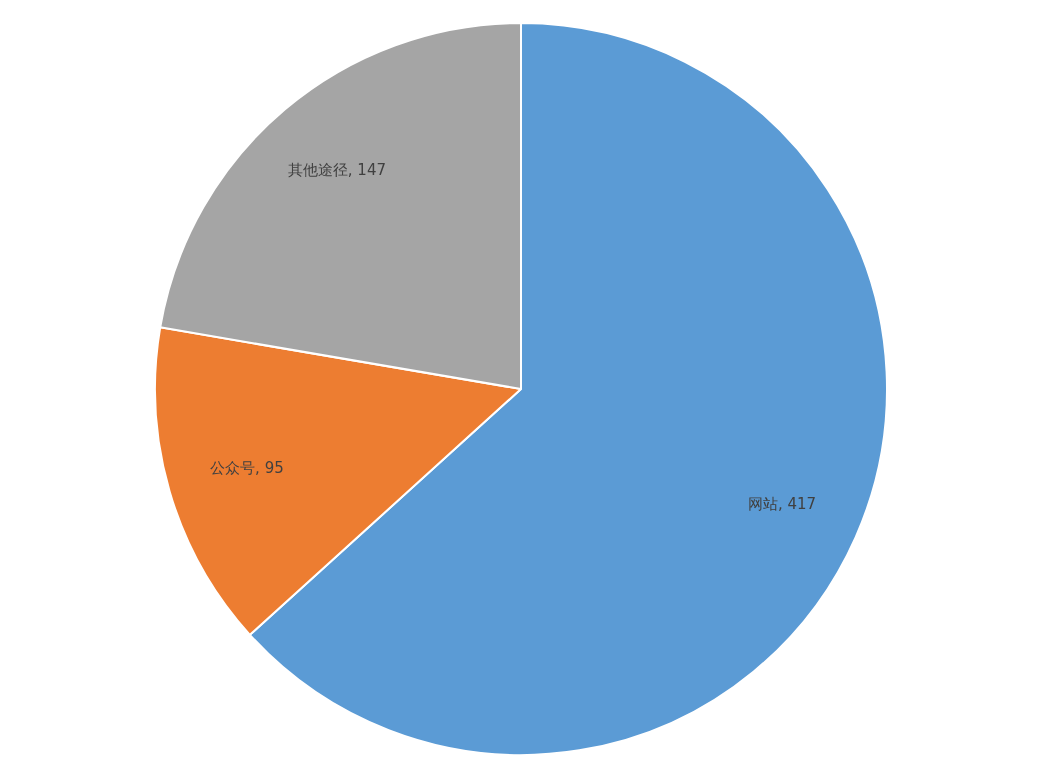  What do you see at coordinates (269, 467) in the screenshot?
I see `data-label: , 95` at bounding box center [269, 467].